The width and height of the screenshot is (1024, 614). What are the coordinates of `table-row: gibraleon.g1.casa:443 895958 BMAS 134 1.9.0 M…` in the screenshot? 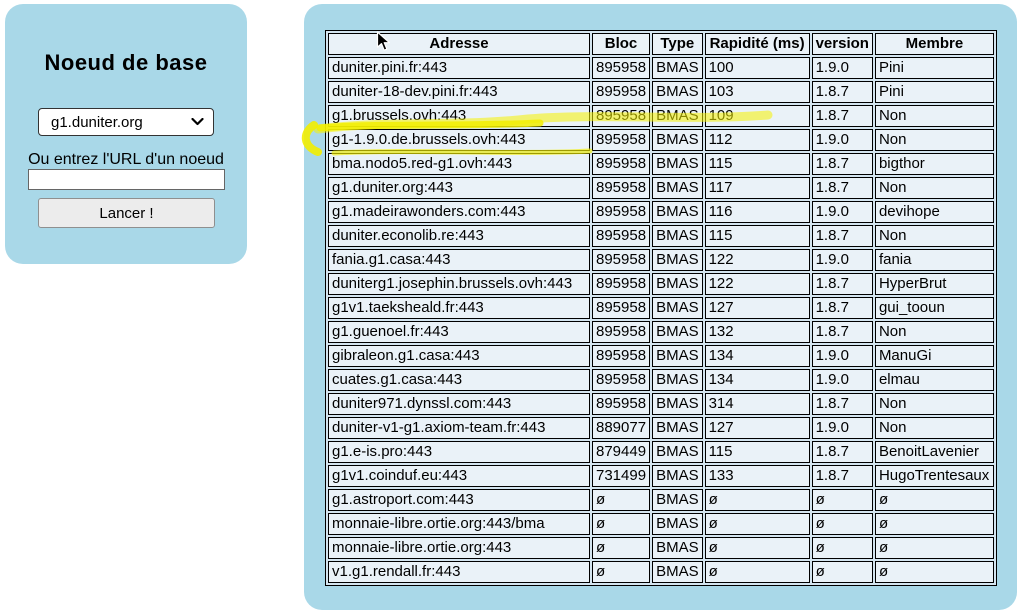 It's located at (661, 356).